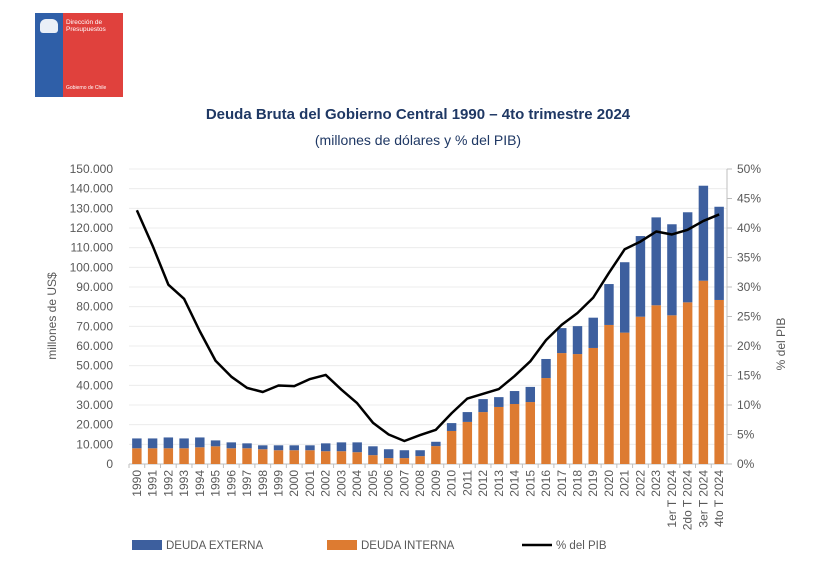 The width and height of the screenshot is (828, 574). I want to click on y-tick-label: 20.000, so click(94, 425).